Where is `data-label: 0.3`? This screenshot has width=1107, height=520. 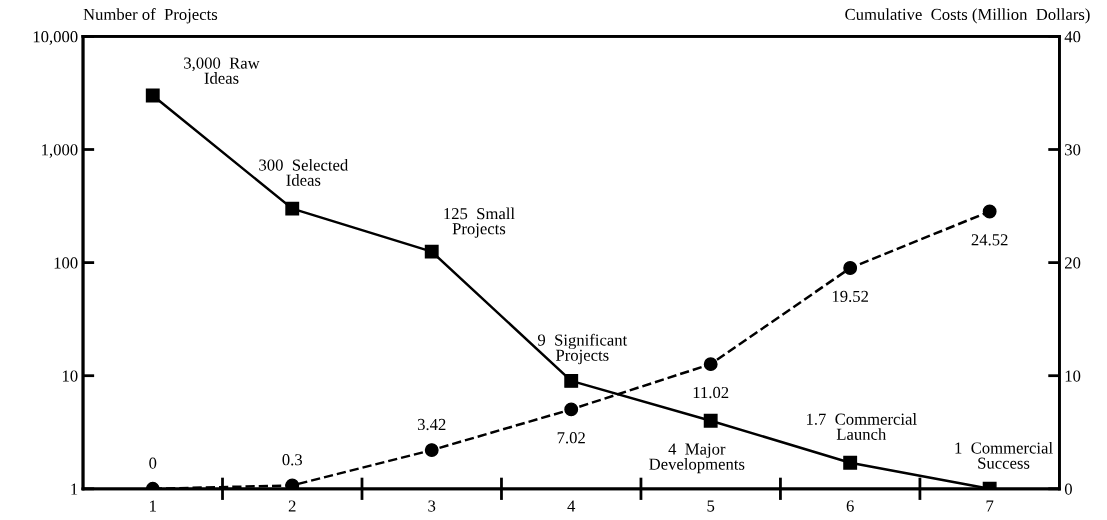
data-label: 0.3 is located at coordinates (292, 460).